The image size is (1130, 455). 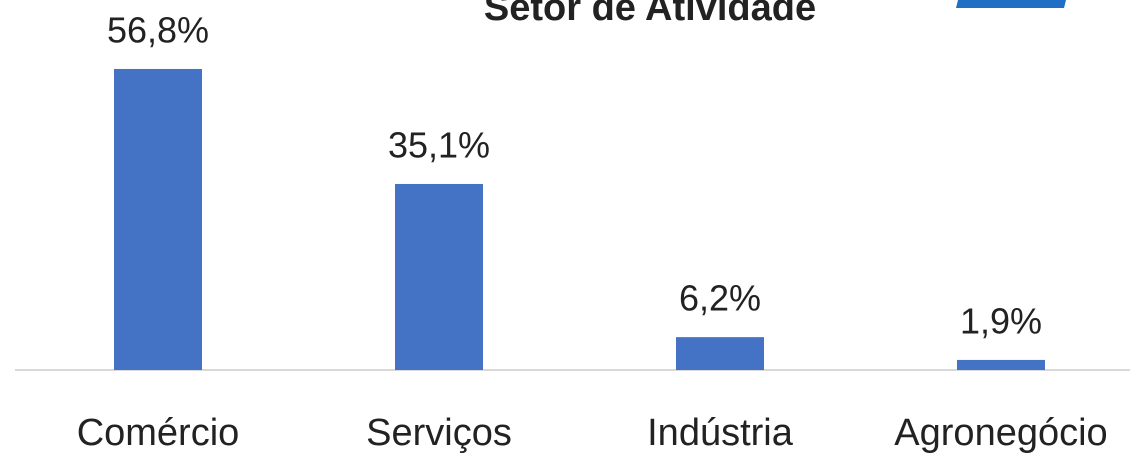 I want to click on value-label: 56,8%, so click(x=158, y=29).